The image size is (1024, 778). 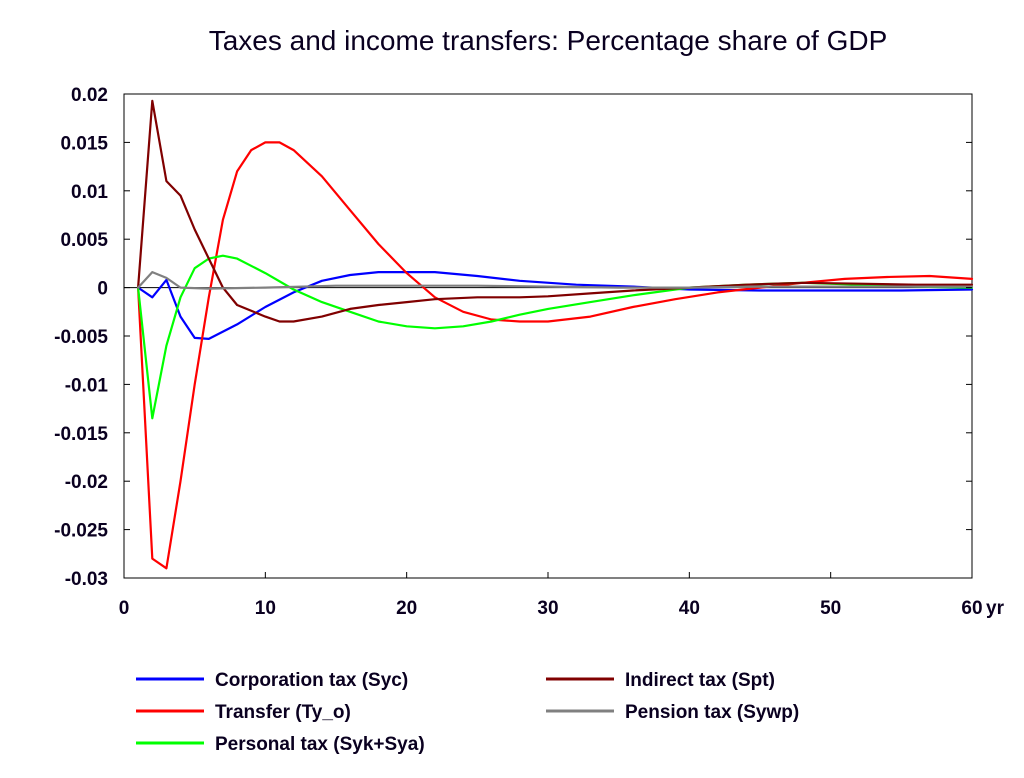 What do you see at coordinates (124, 608) in the screenshot?
I see `x-tick-label: 0` at bounding box center [124, 608].